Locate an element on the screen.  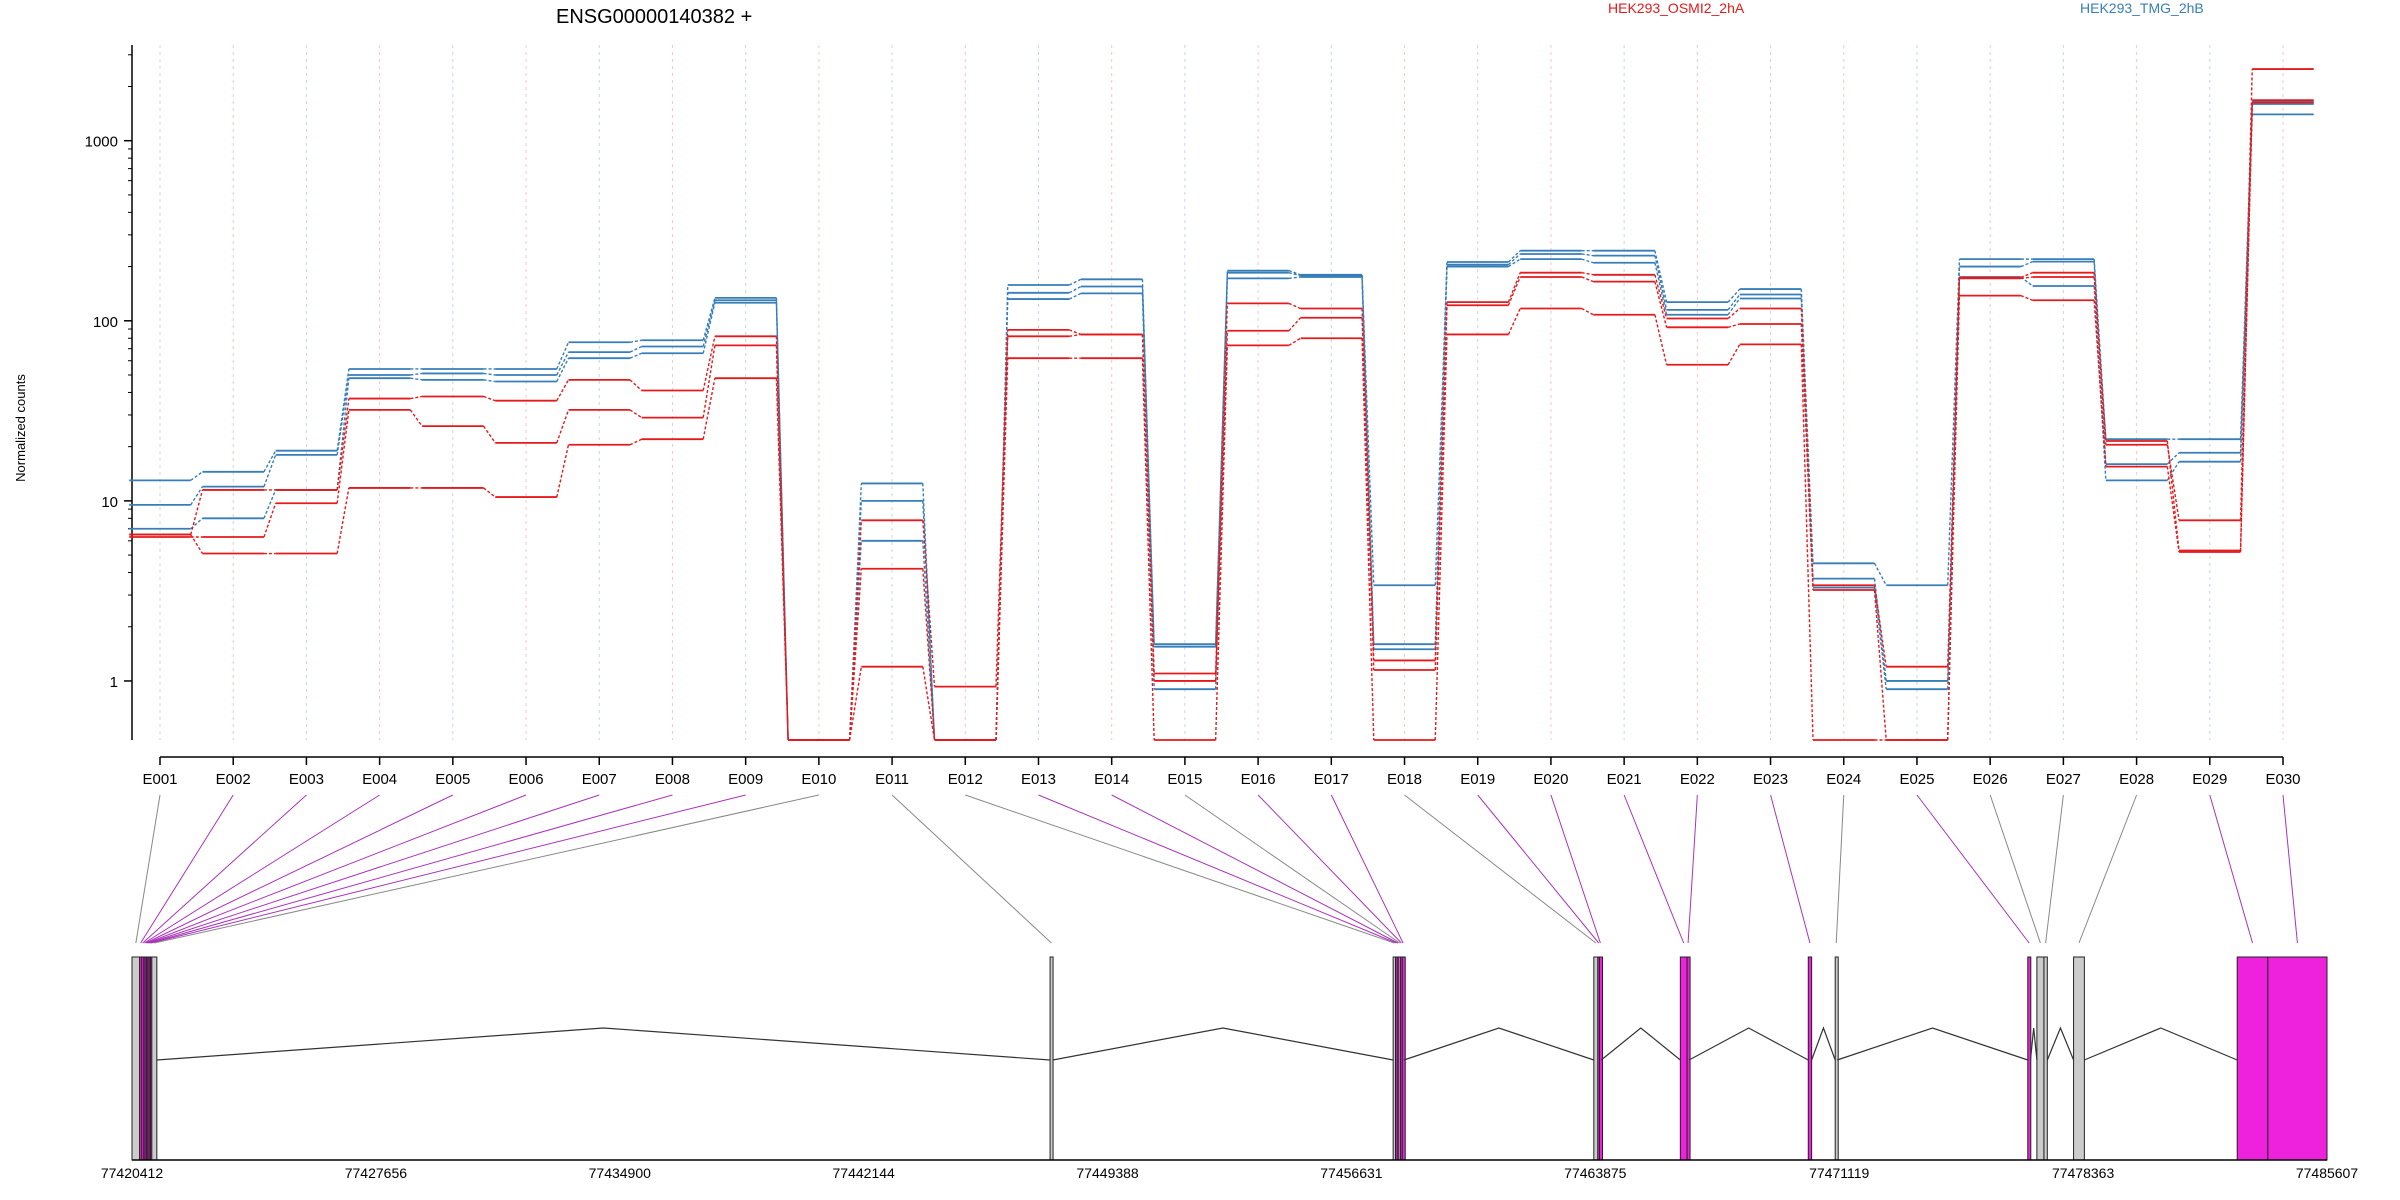
y-tick-label: 100 is located at coordinates (105, 322).